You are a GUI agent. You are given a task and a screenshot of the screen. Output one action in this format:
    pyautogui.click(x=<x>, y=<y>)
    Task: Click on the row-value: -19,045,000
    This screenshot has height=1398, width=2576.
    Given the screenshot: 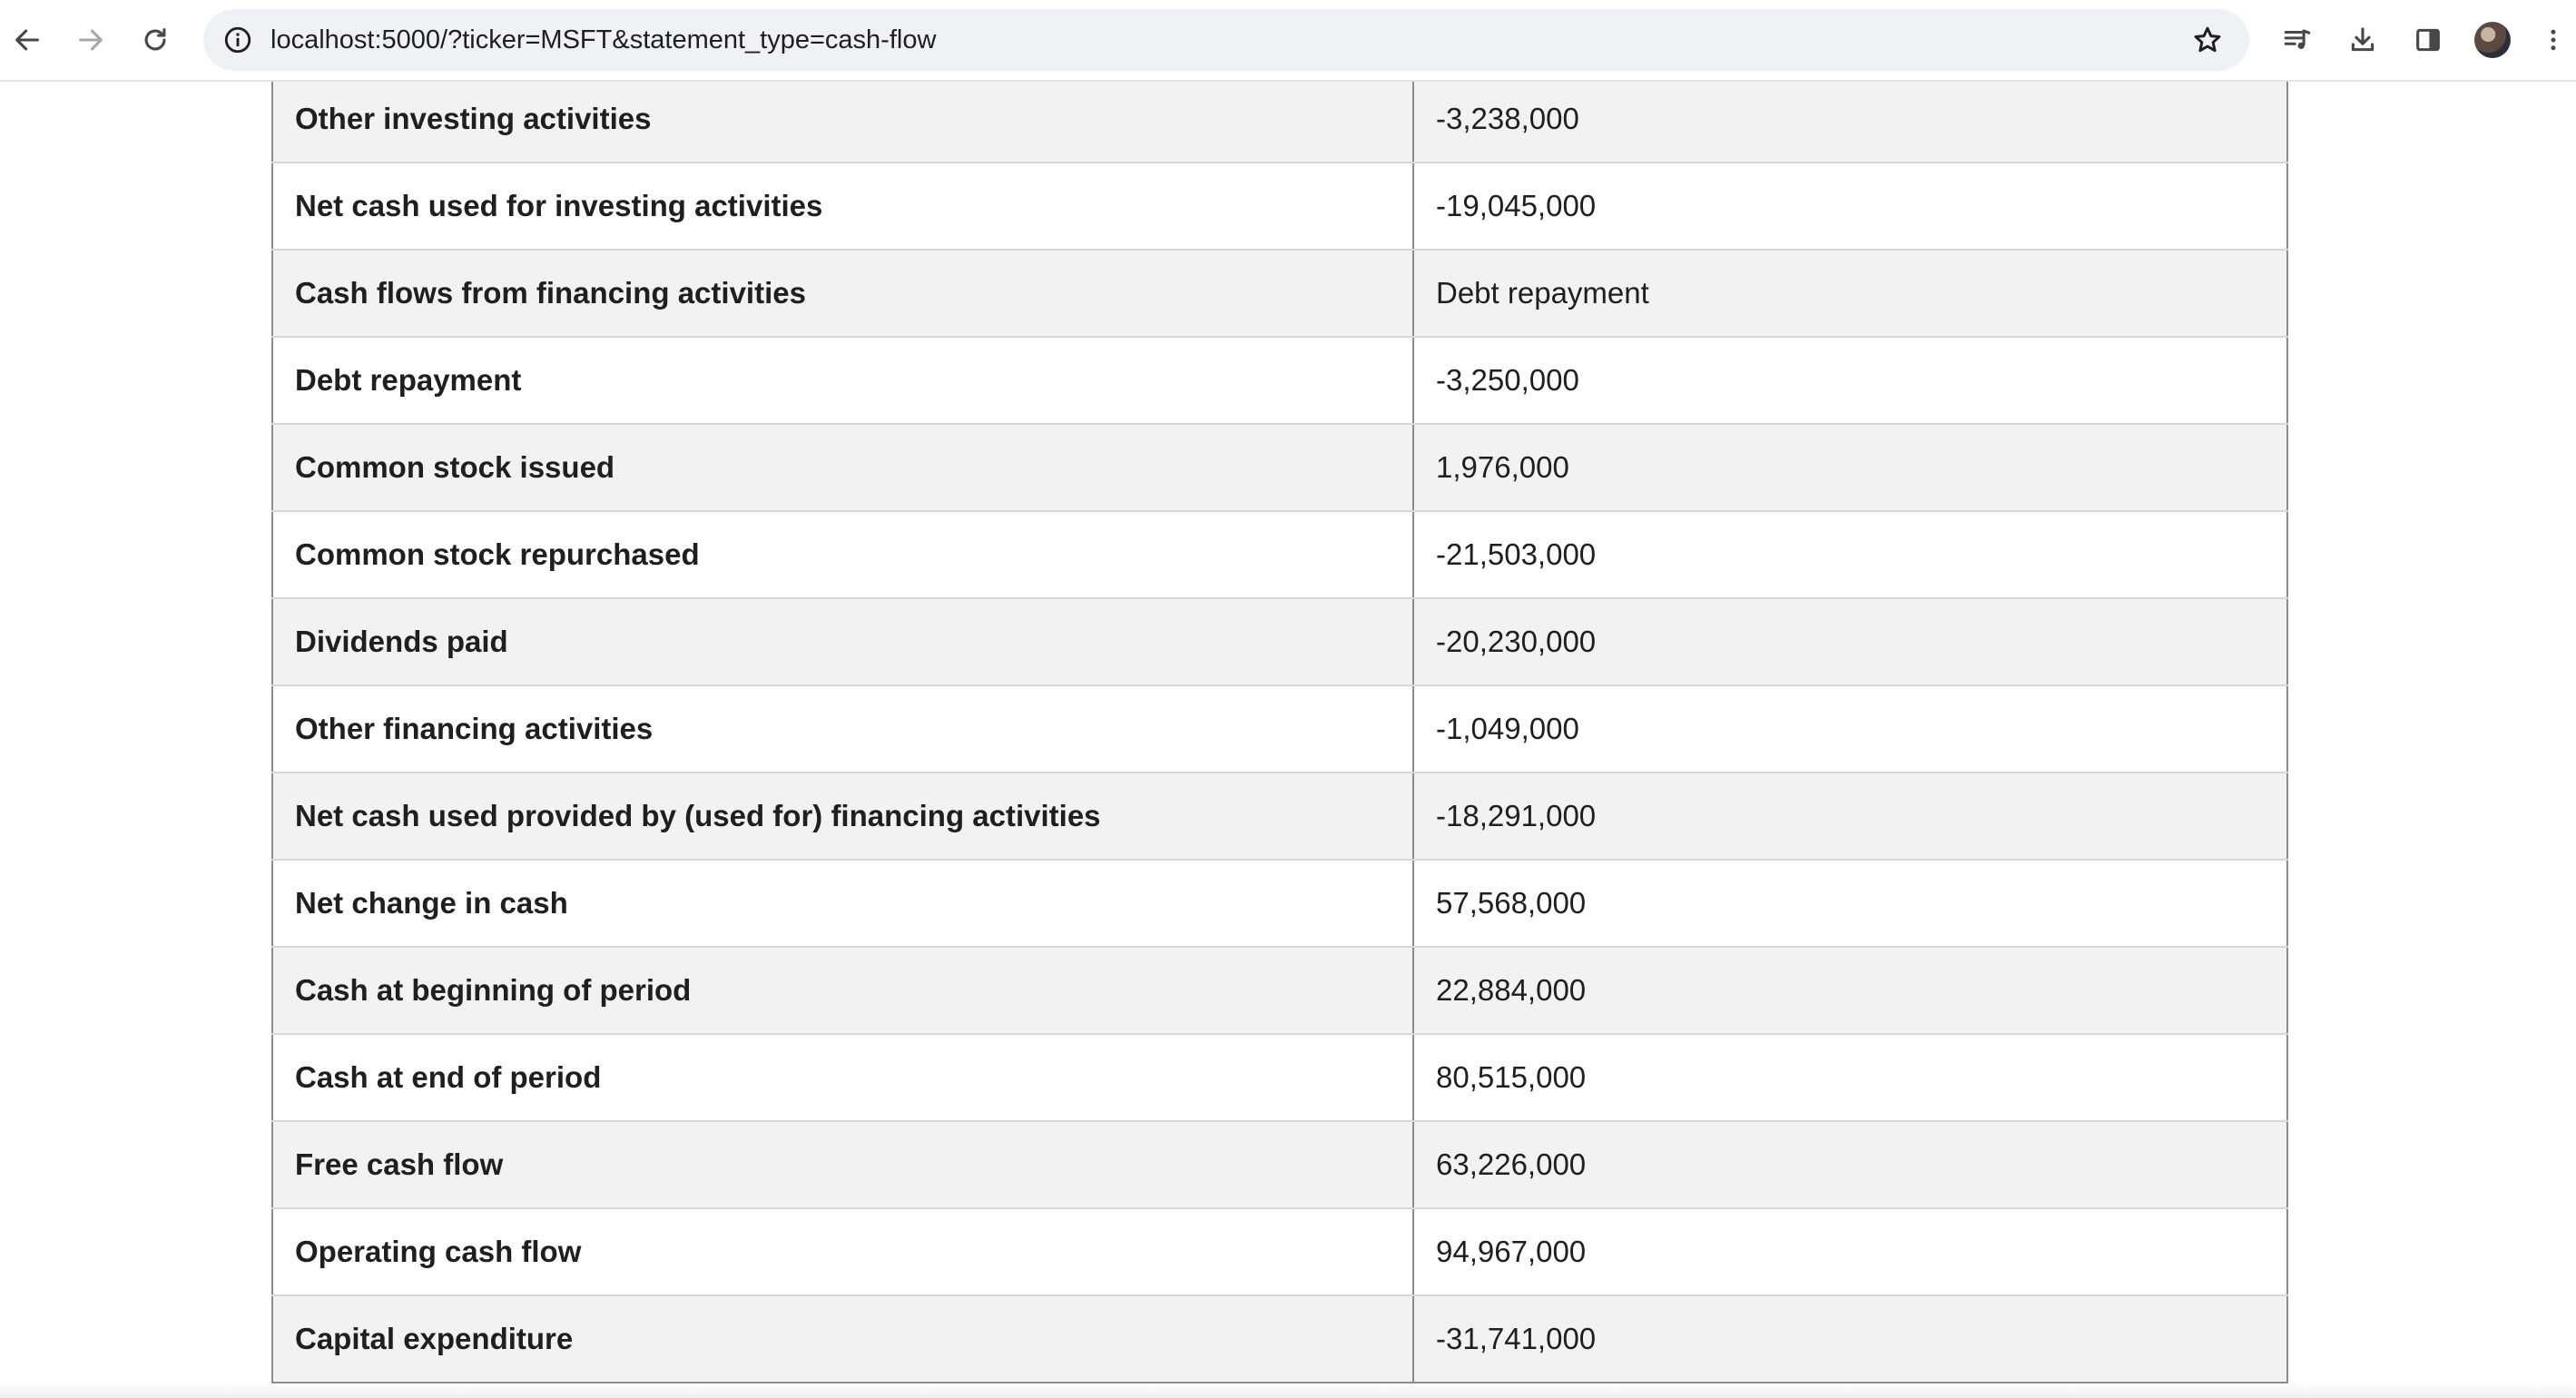 What is the action you would take?
    pyautogui.click(x=1850, y=206)
    